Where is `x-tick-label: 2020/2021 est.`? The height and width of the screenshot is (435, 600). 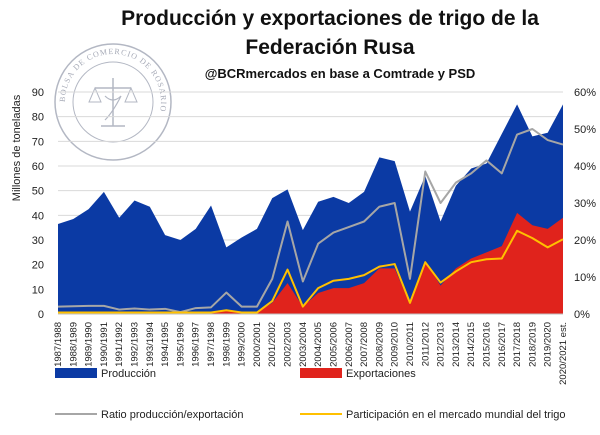 x-tick-label: 2020/2021 est. is located at coordinates (563, 353).